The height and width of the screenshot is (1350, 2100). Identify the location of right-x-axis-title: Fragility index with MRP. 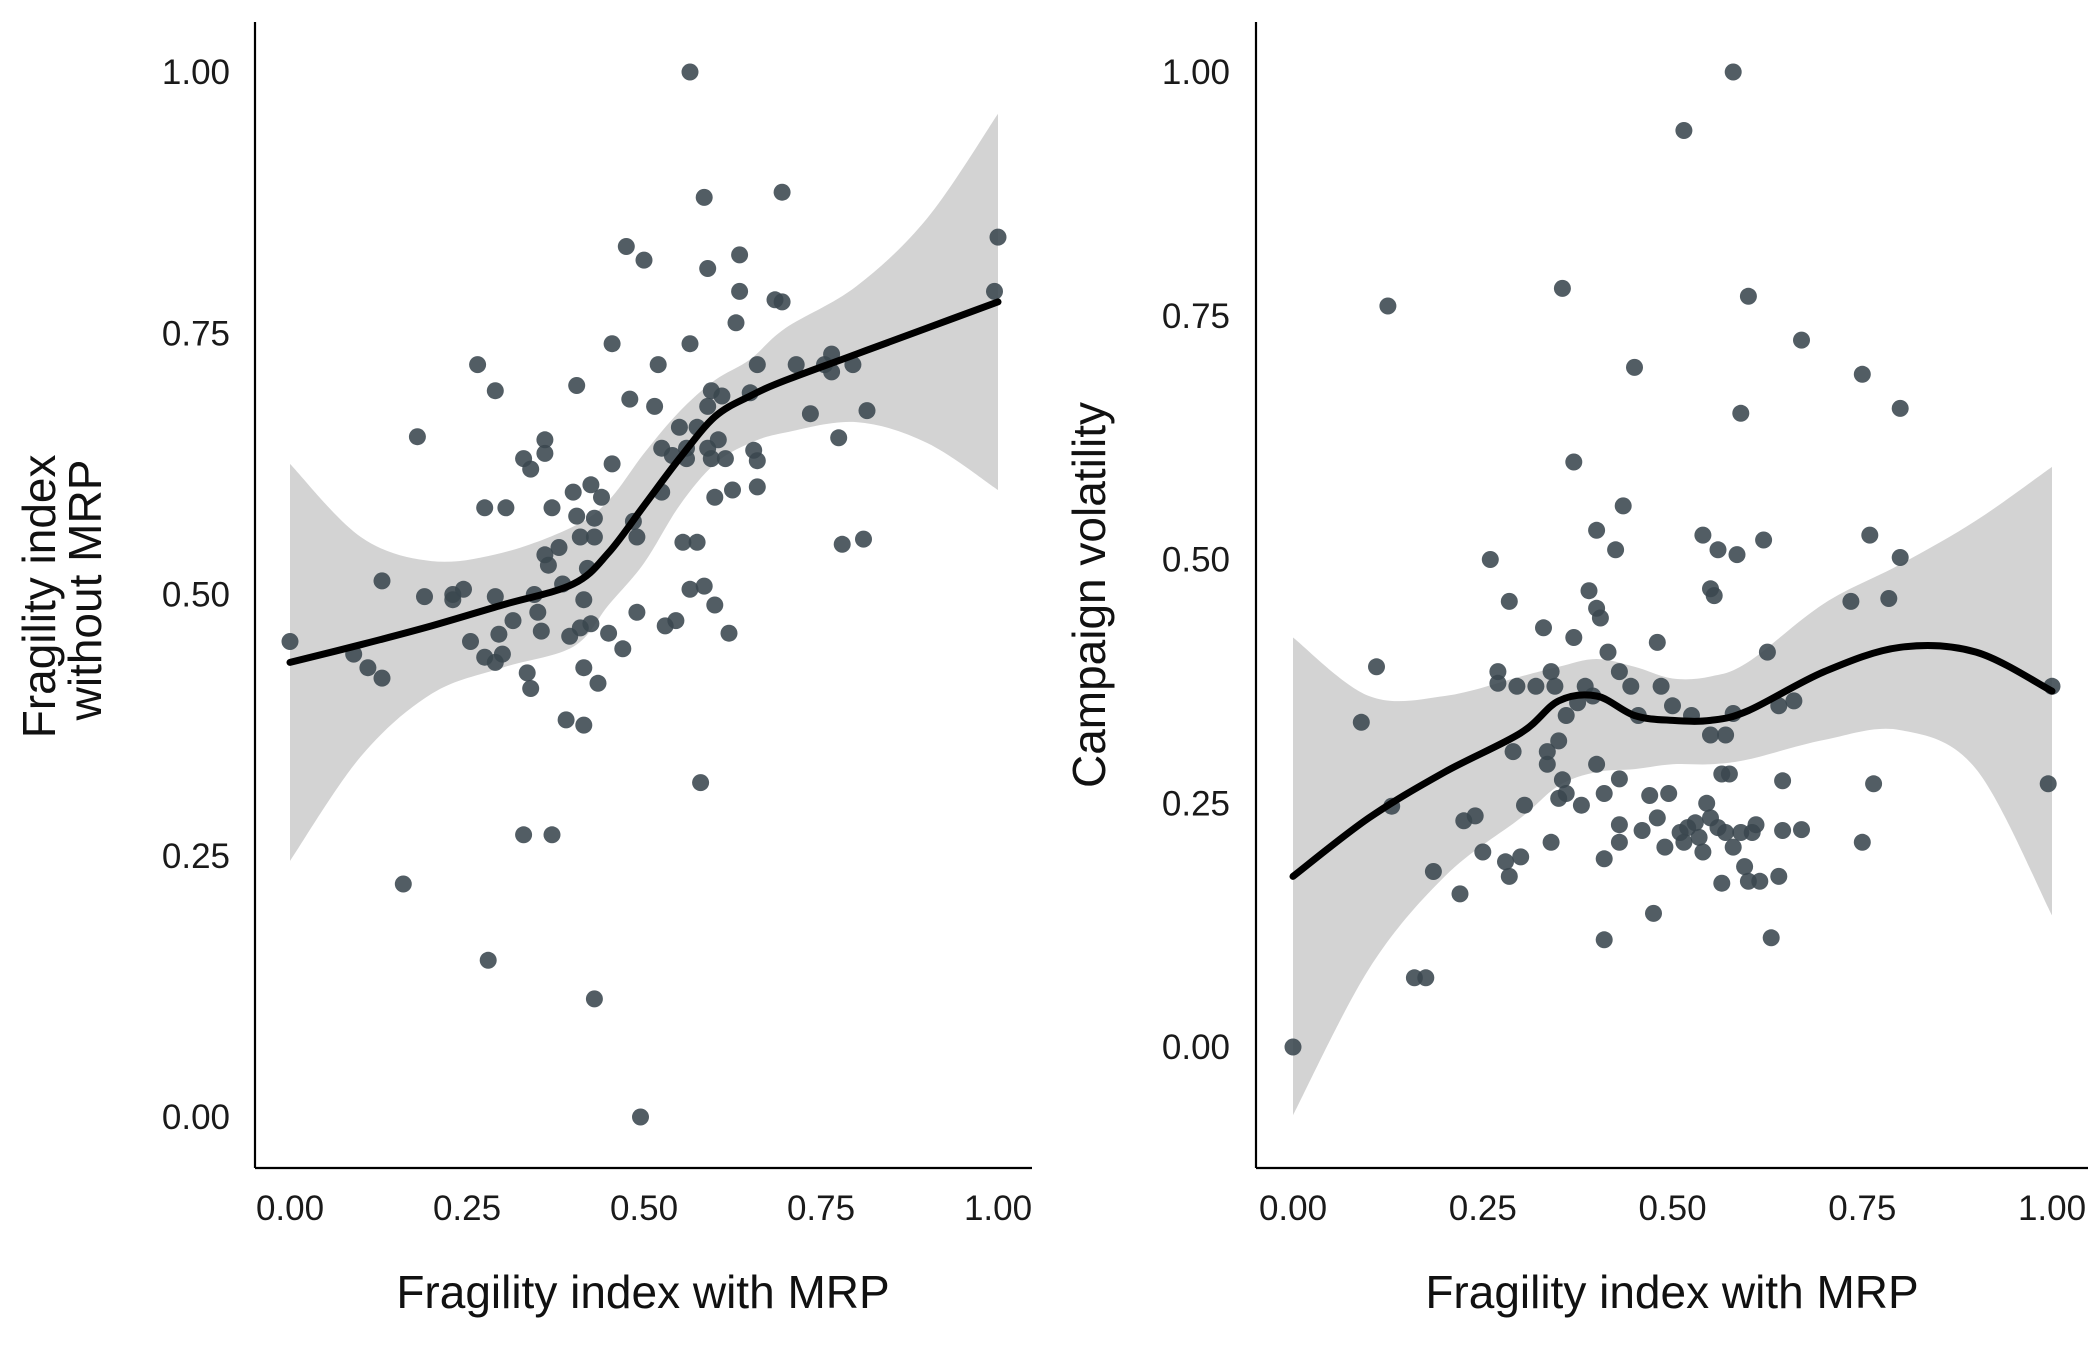
(1671, 1292).